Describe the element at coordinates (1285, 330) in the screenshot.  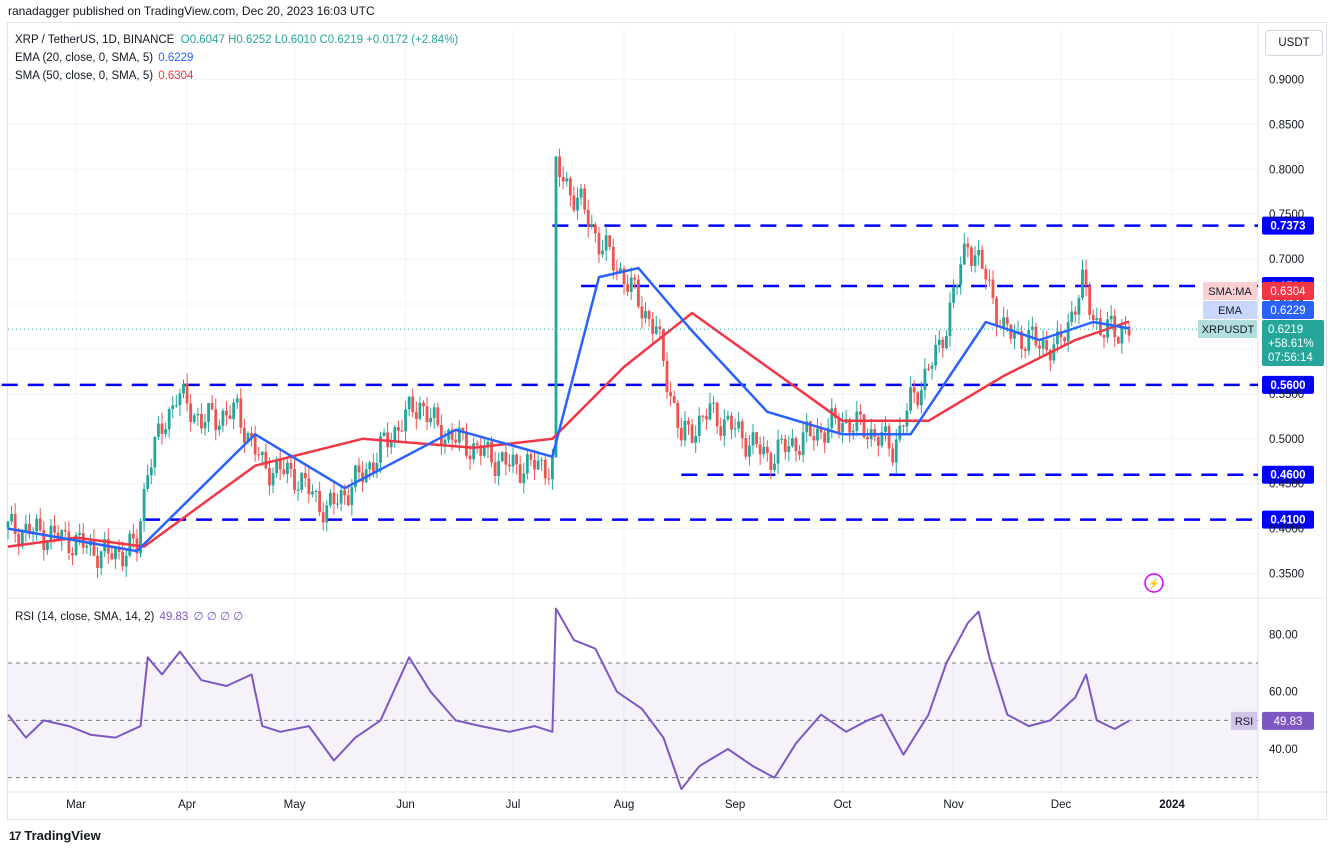
I see `last-price-value: 0.6219` at that location.